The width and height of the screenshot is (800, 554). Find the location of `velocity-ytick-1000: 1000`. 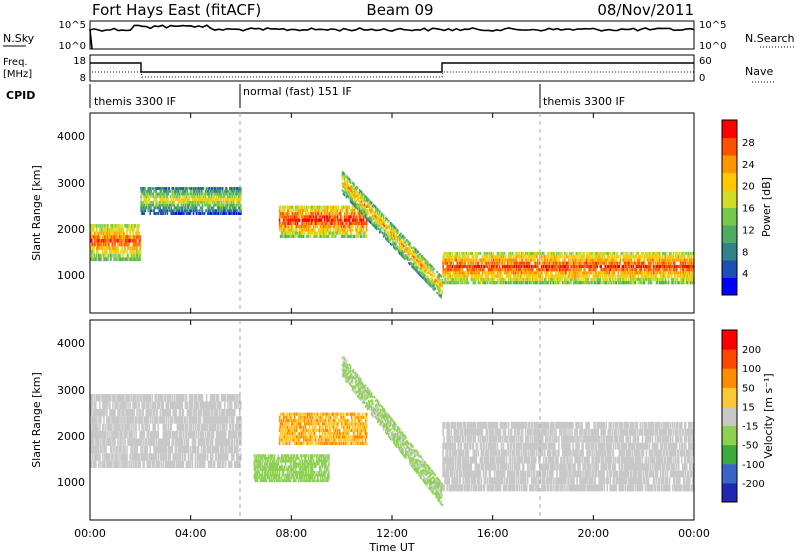

velocity-ytick-1000: 1000 is located at coordinates (71, 482).